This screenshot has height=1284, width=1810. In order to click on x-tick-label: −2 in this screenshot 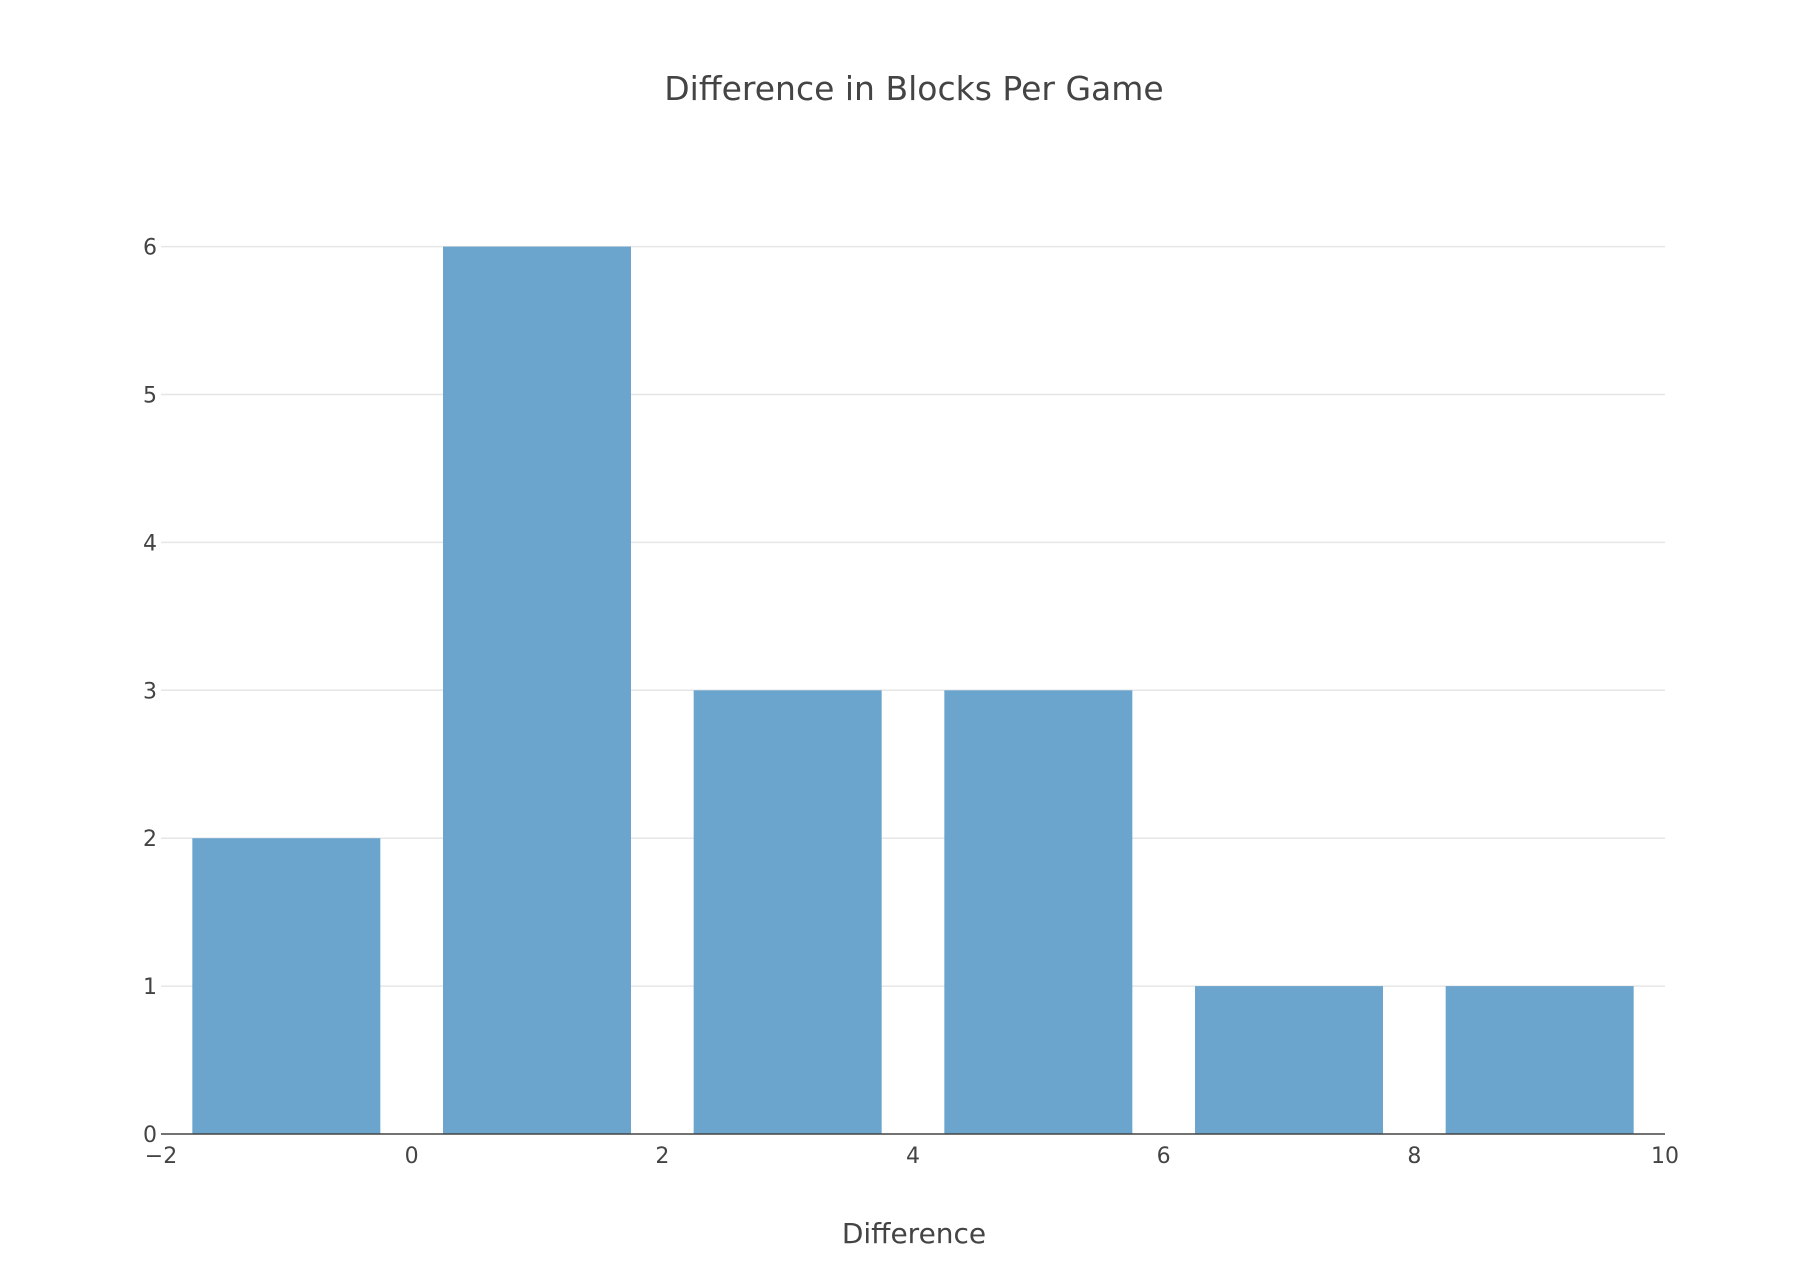, I will do `click(161, 1156)`.